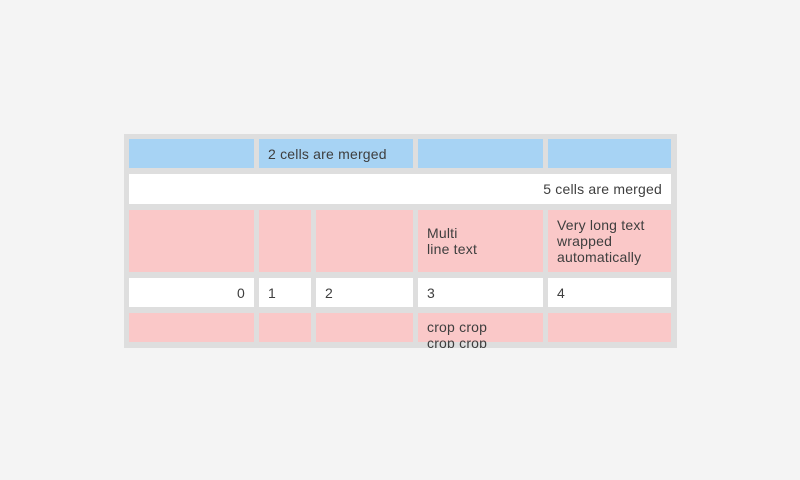 Image resolution: width=800 pixels, height=480 pixels. I want to click on table-cell-r4c2: 1, so click(285, 292).